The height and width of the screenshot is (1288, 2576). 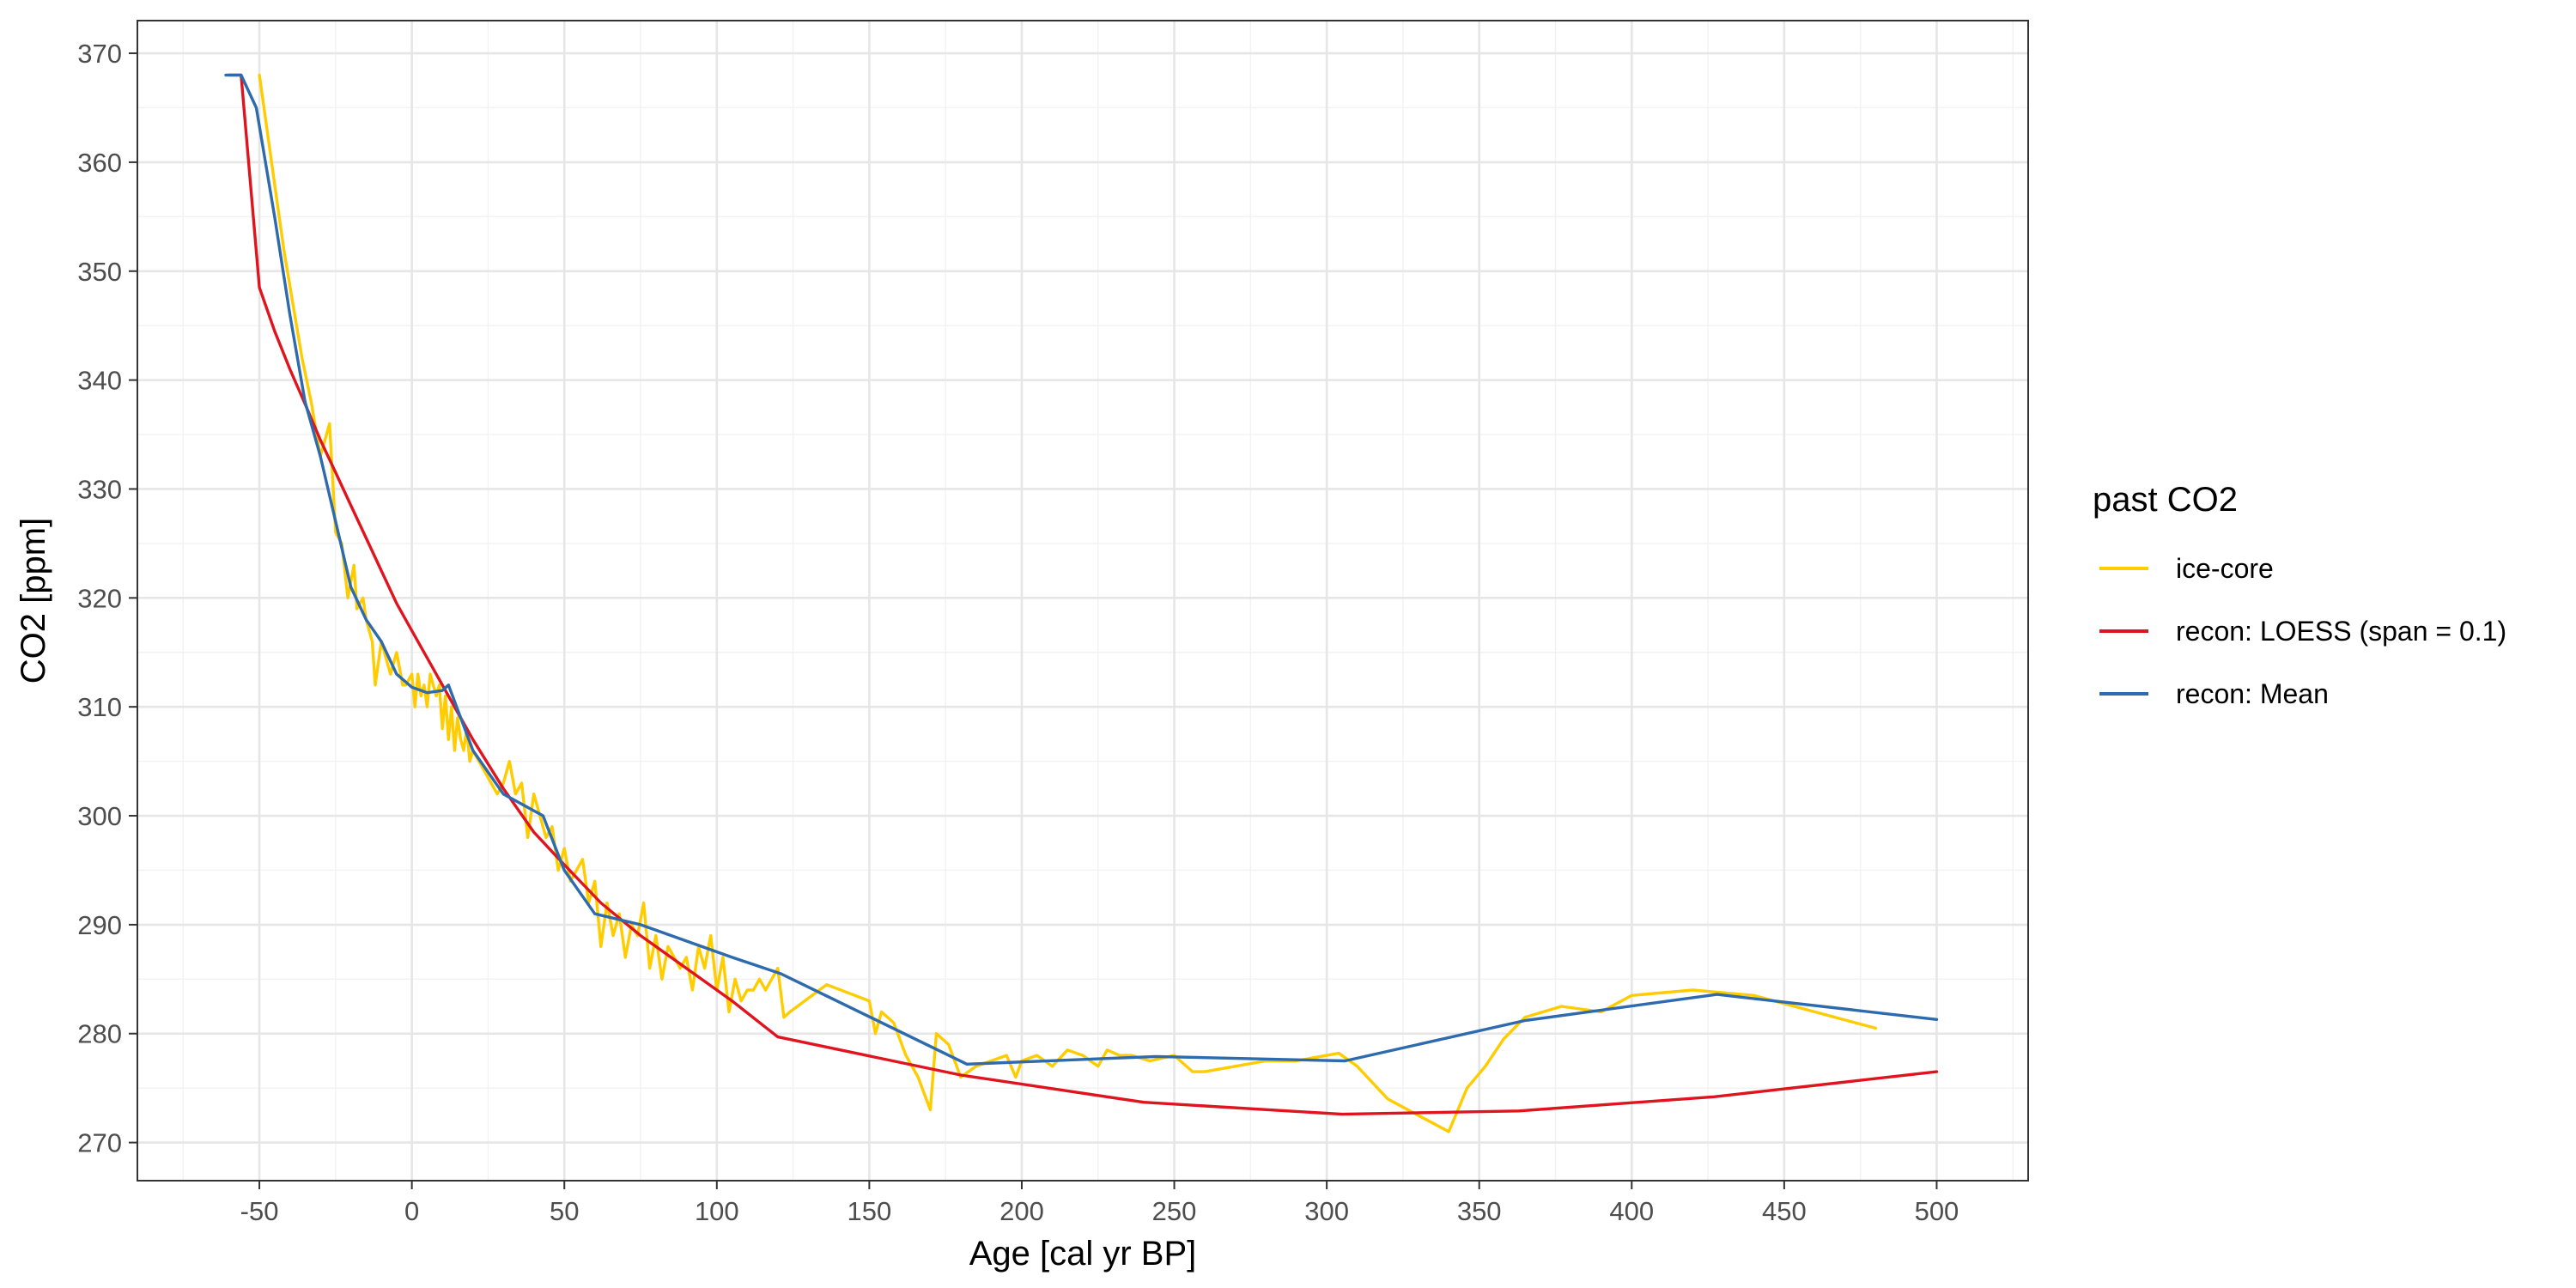 What do you see at coordinates (1083, 1254) in the screenshot?
I see `x-axis-title: Age [cal yr BP]` at bounding box center [1083, 1254].